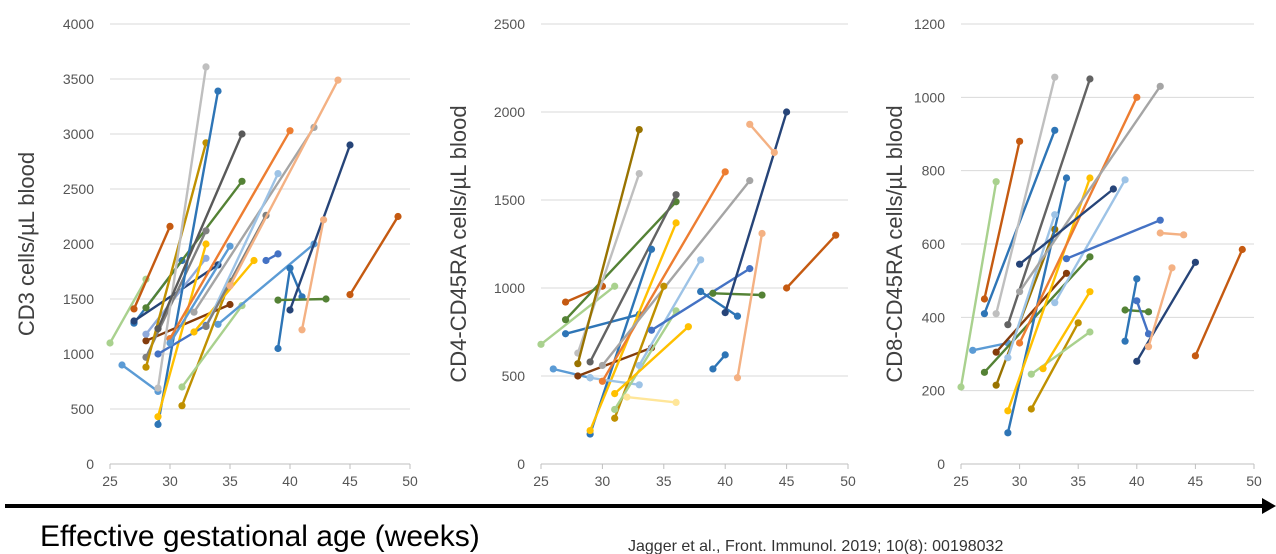 Image resolution: width=1276 pixels, height=554 pixels. Describe the element at coordinates (1254, 481) in the screenshot. I see `x-tick-label: 50` at that location.